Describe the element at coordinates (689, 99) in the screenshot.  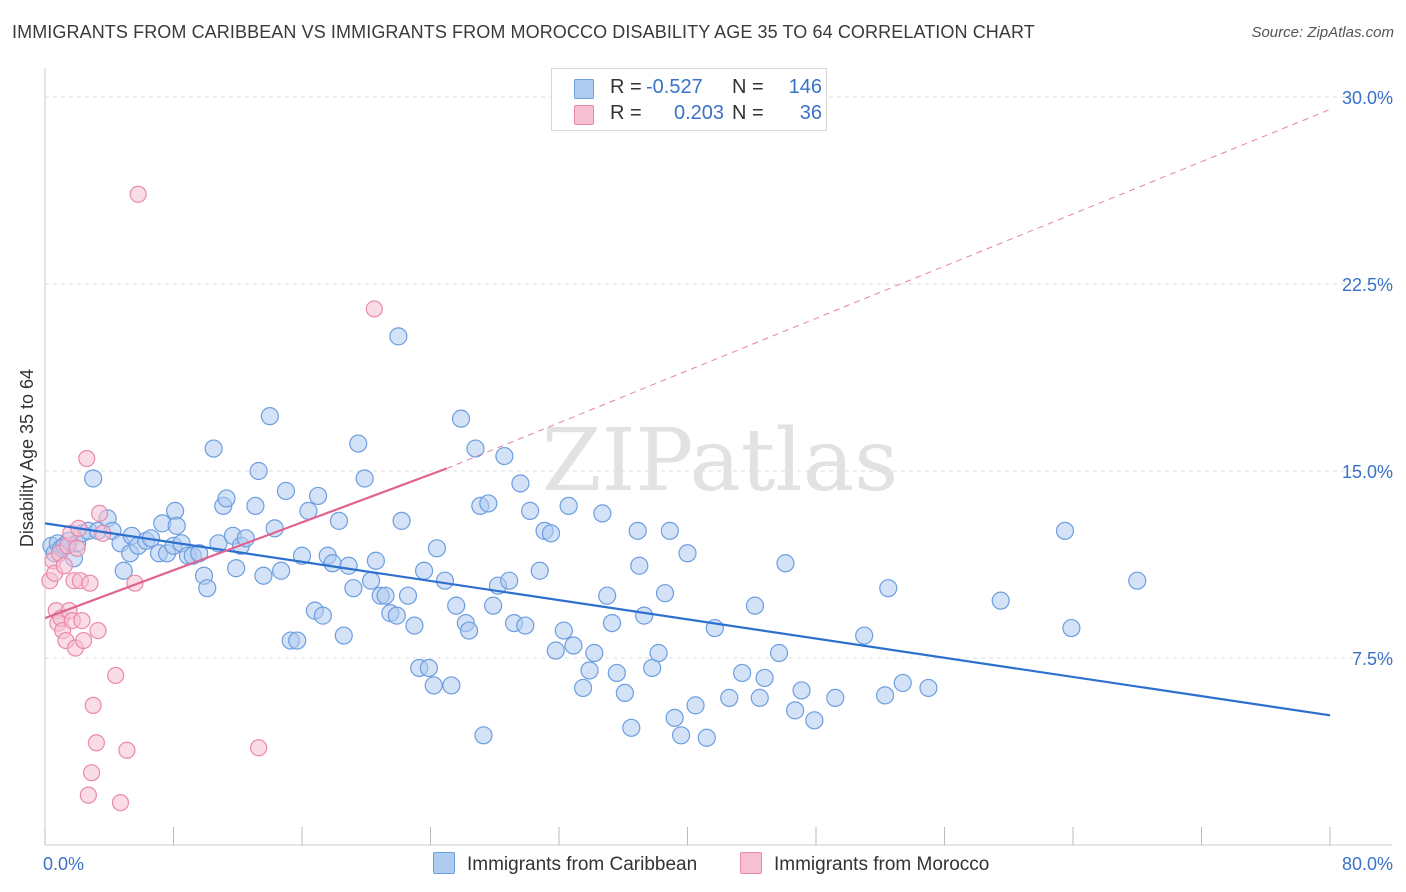
I see `correlation-legend: R = -0.527 N = 146 R = 0.203 N = 36` at that location.